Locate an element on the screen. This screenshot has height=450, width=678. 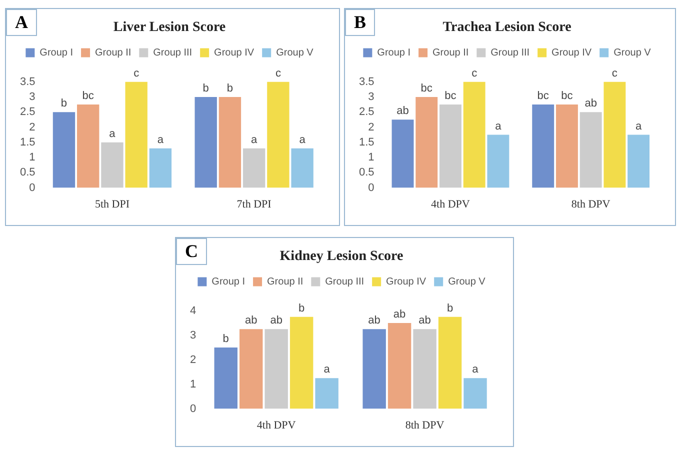
chart-title: Liver Lesion Score is located at coordinates (169, 28).